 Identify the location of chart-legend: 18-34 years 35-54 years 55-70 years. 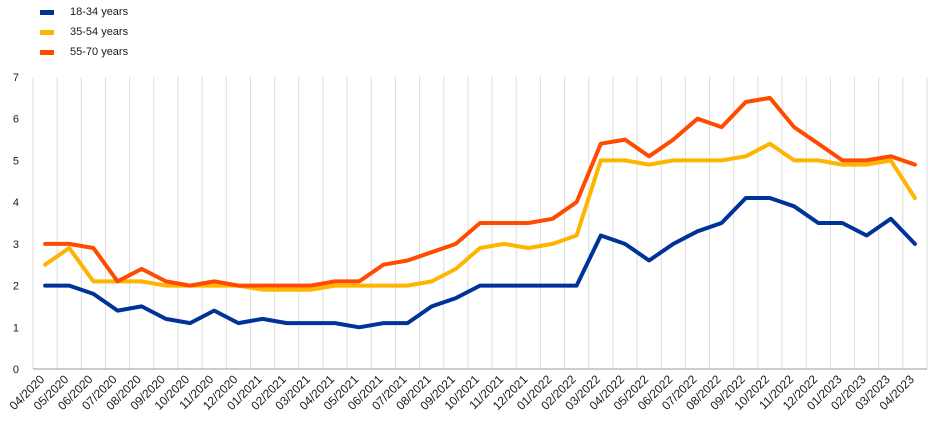
(84, 32).